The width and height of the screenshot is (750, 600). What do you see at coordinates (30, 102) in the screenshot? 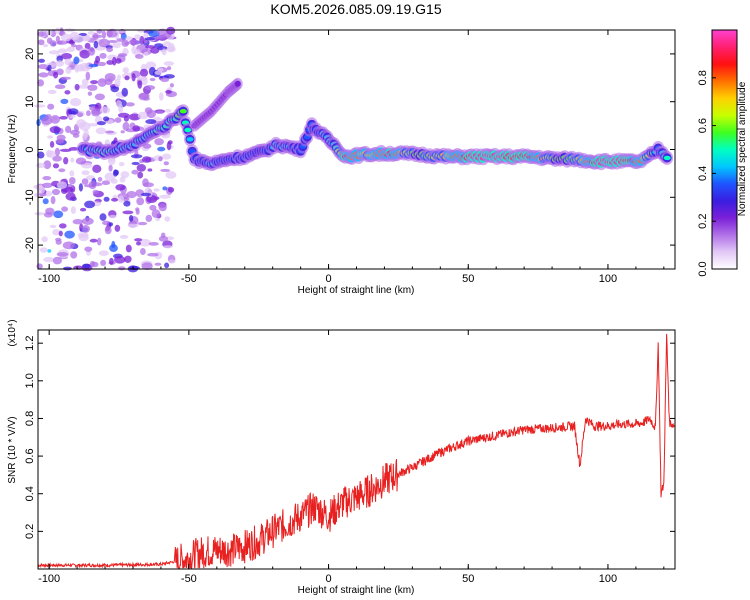
I see `y-tick-label: 10` at bounding box center [30, 102].